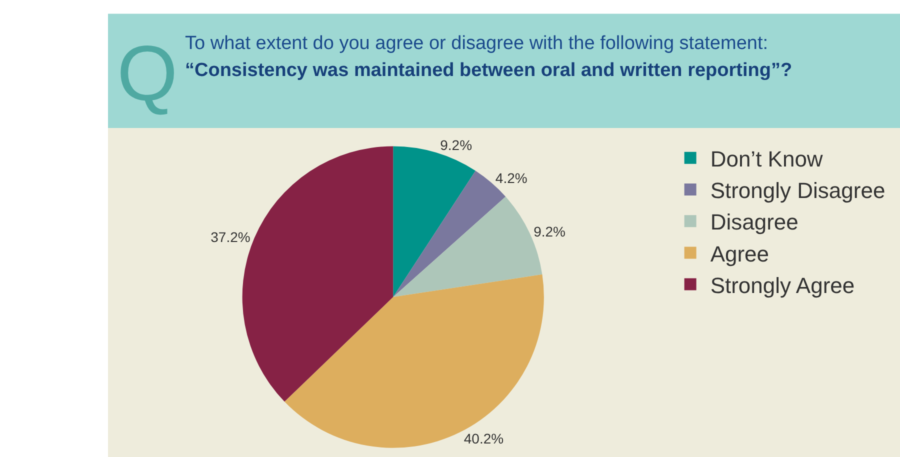  What do you see at coordinates (414, 361) in the screenshot?
I see `pie-slice` at bounding box center [414, 361].